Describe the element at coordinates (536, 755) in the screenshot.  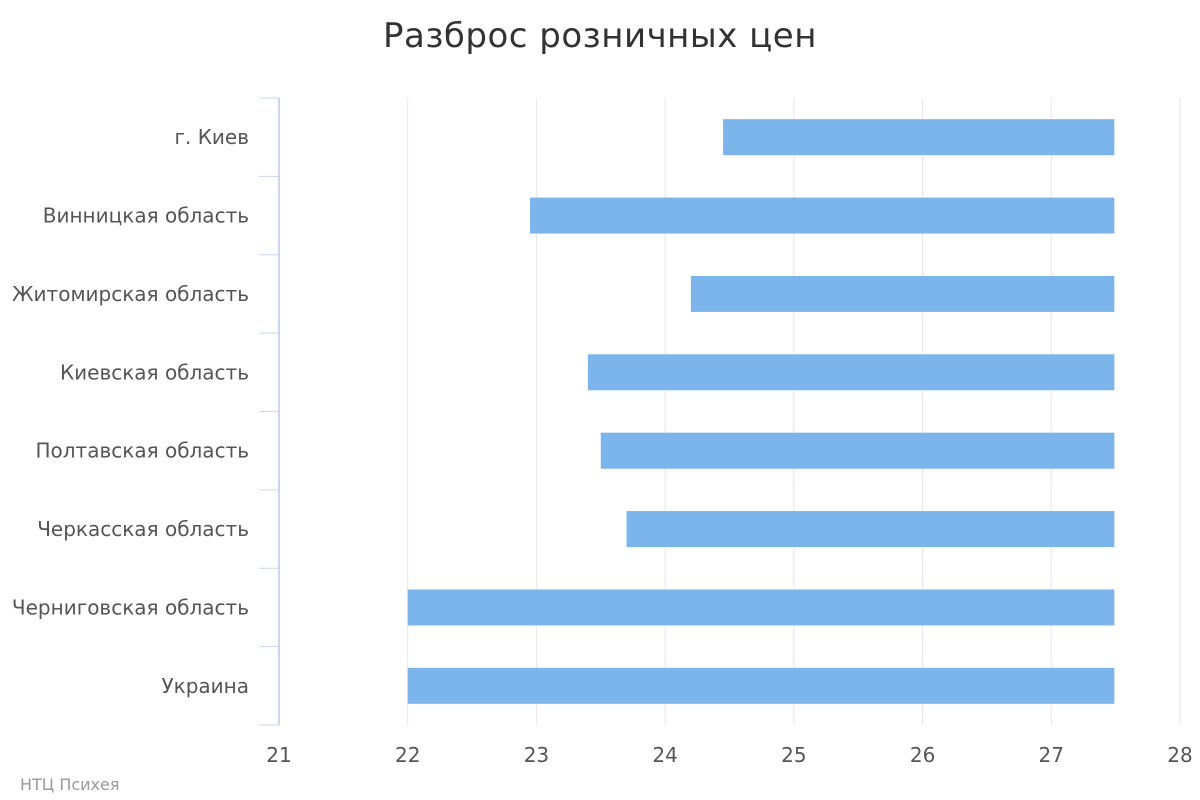
I see `x-tick-label: 23` at that location.